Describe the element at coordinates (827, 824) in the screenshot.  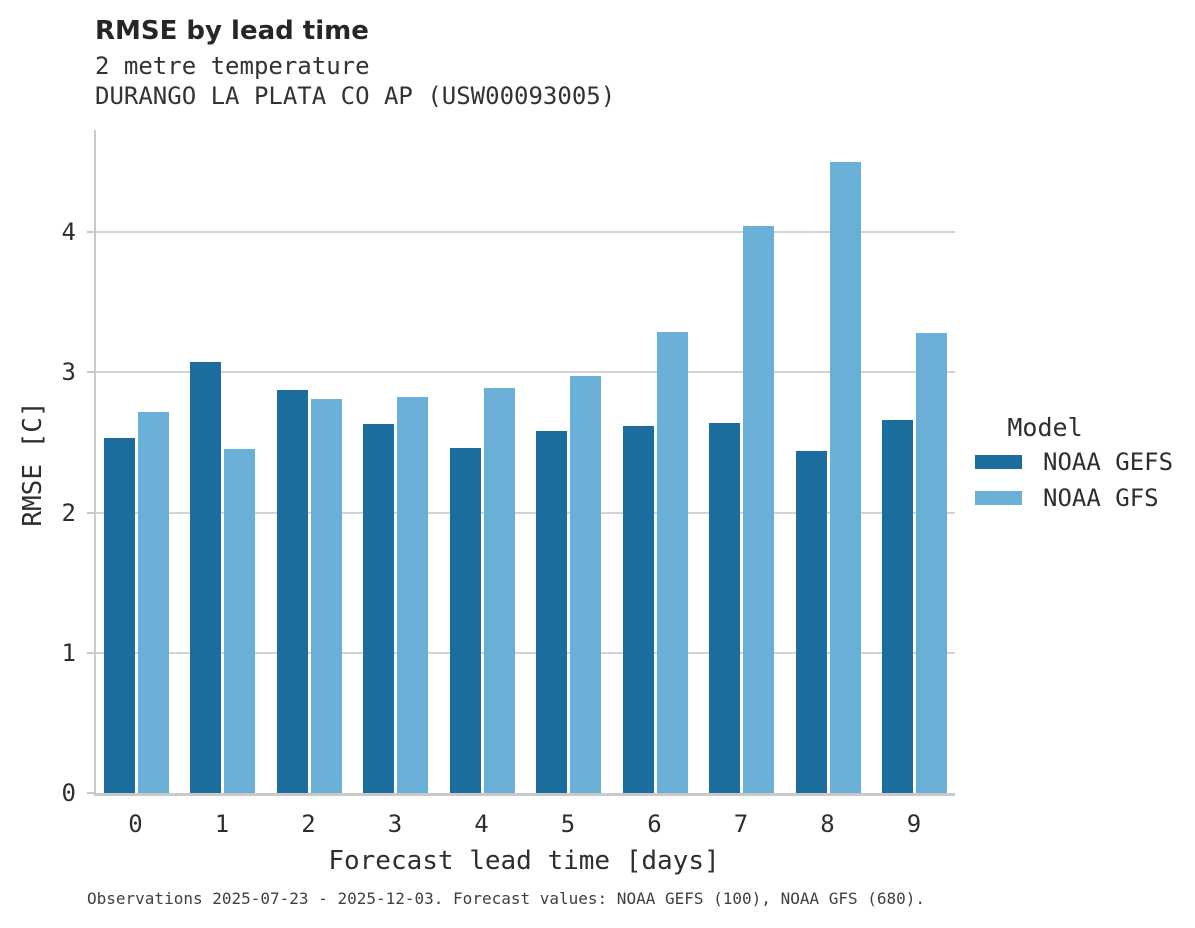
I see `x-tick-label-8: 8` at that location.